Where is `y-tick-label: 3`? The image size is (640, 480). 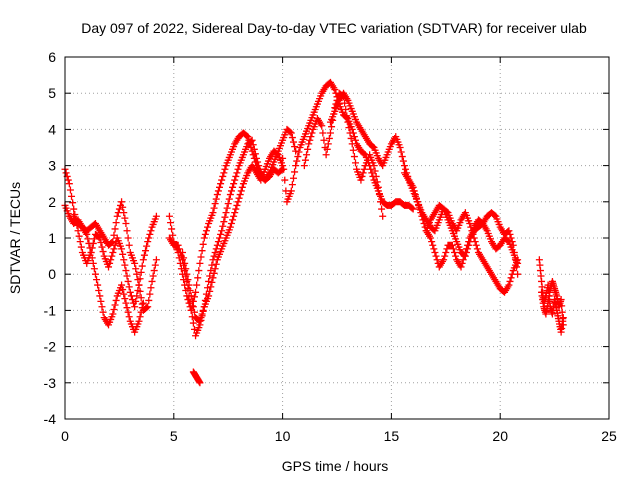
y-tick-label: 3 is located at coordinates (52, 166).